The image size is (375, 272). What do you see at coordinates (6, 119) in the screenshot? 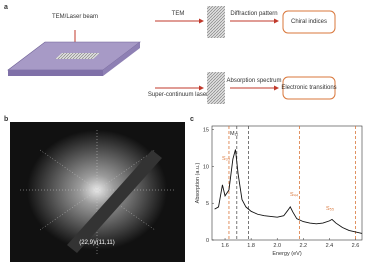
I see `panel-label: b` at bounding box center [6, 119].